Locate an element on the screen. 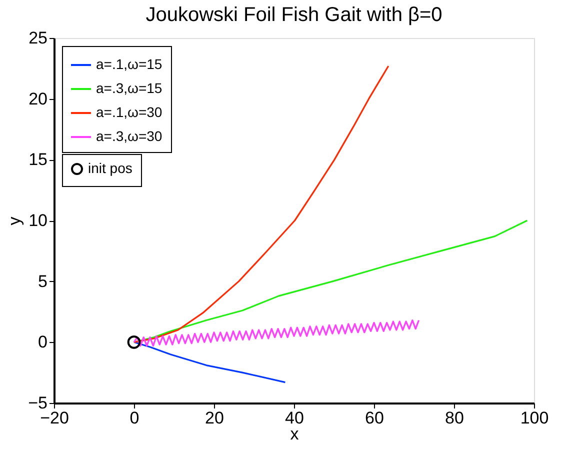 The width and height of the screenshot is (569, 470). x-tick-label: 20 is located at coordinates (214, 418).